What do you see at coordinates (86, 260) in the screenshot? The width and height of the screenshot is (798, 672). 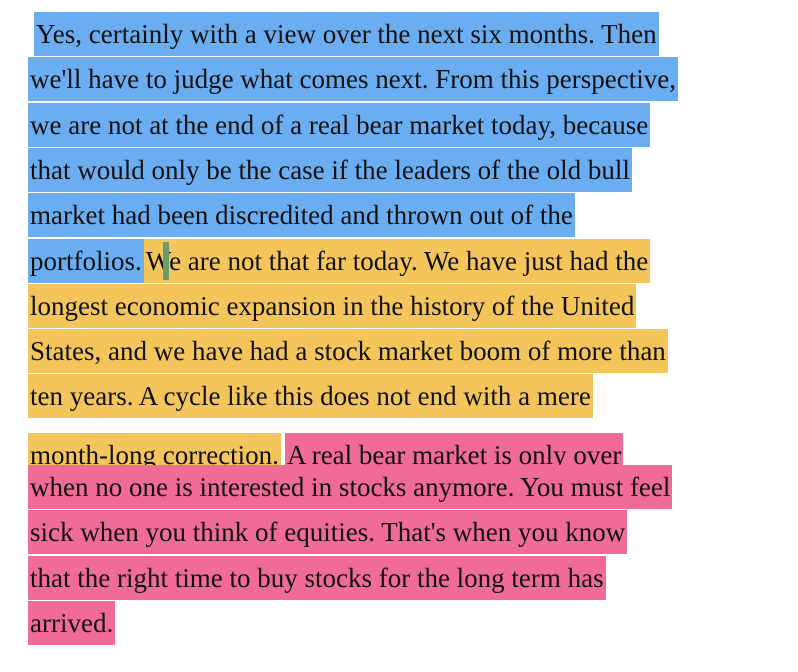 I see `highlight-span: portfolios.` at bounding box center [86, 260].